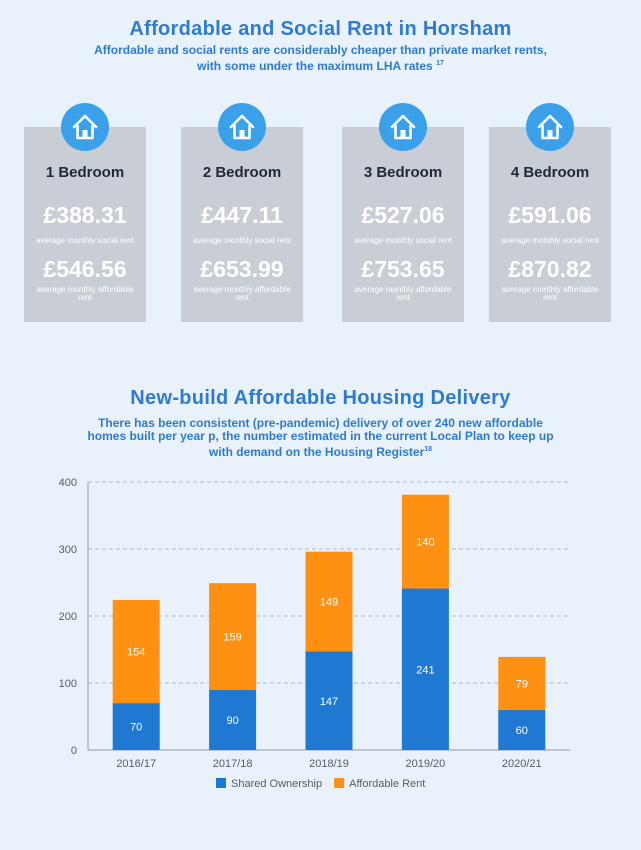  I want to click on data-label: 90, so click(232, 721).